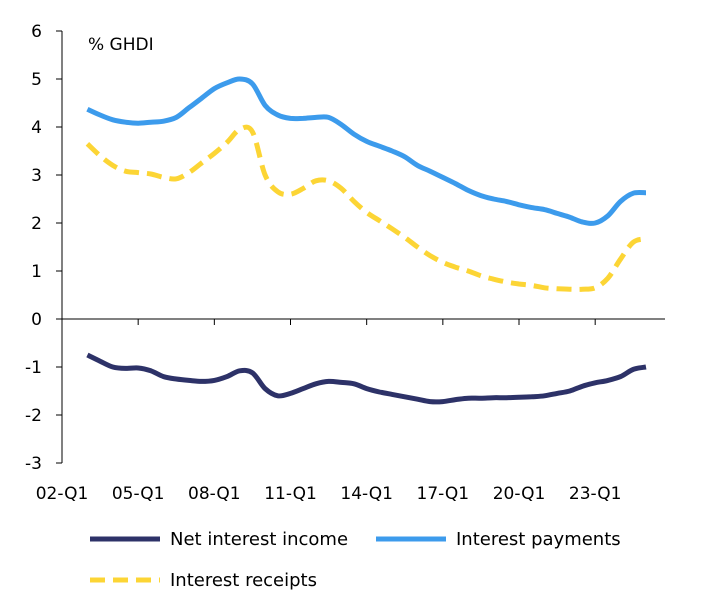 The height and width of the screenshot is (606, 712). What do you see at coordinates (33, 416) in the screenshot?
I see `y-tick-label: -2` at bounding box center [33, 416].